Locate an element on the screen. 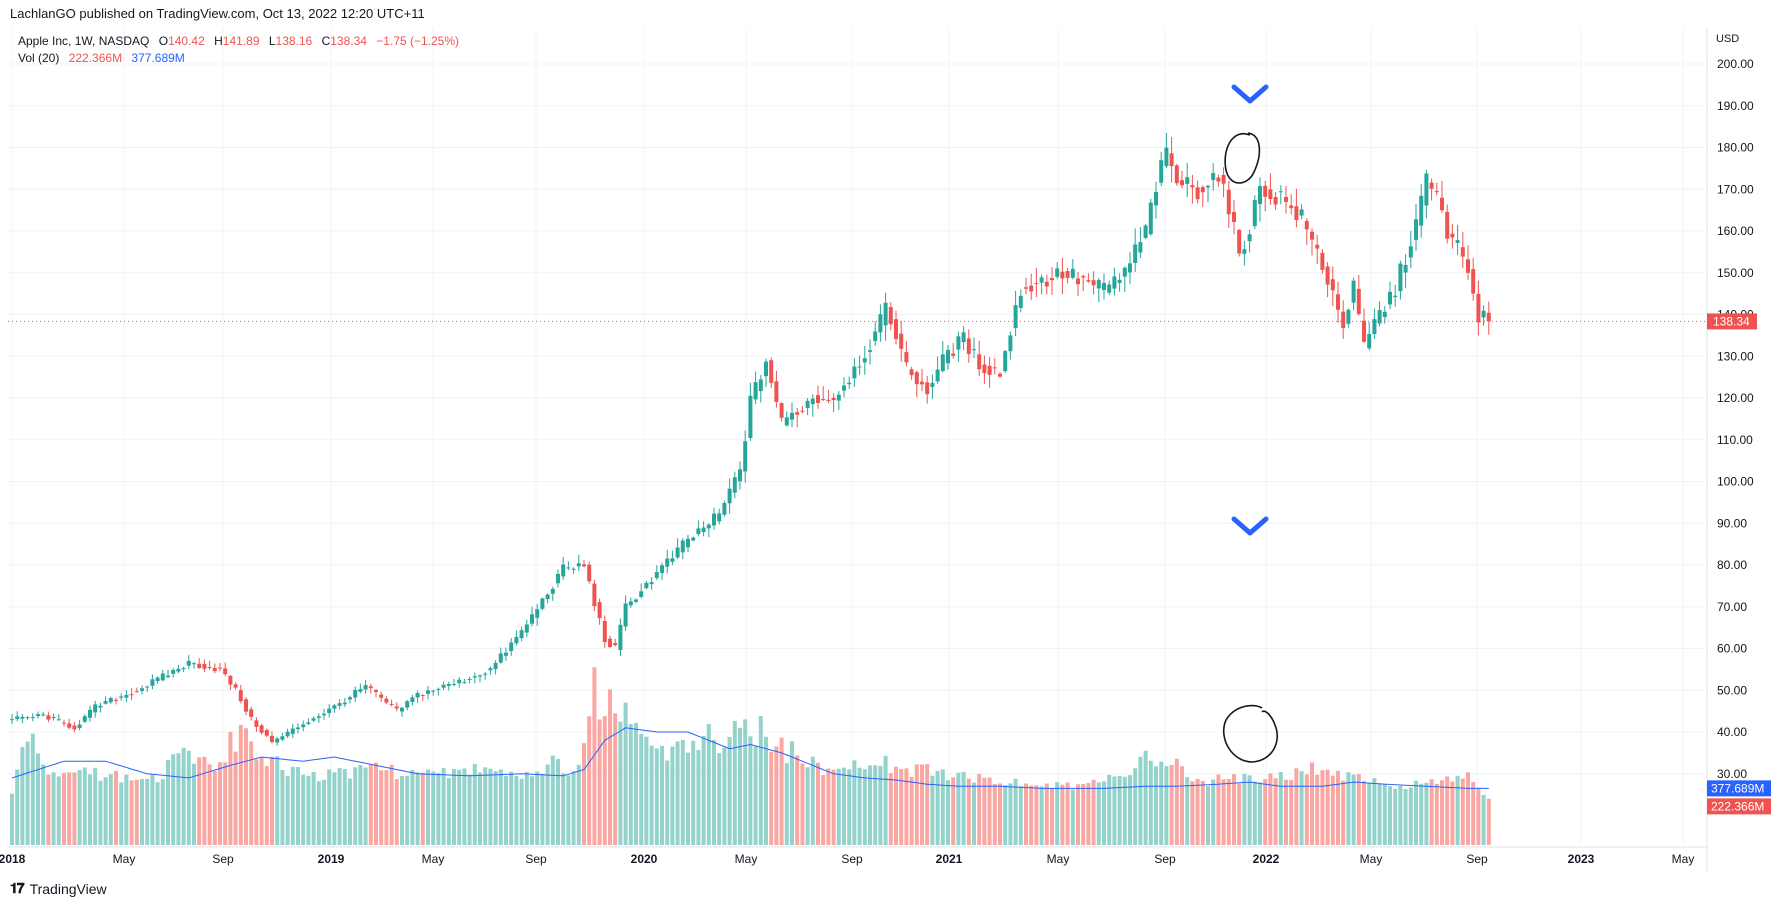 Image resolution: width=1787 pixels, height=907 pixels. legend-symbol: Apple Inc, 1W, NASDAQ is located at coordinates (84, 41).